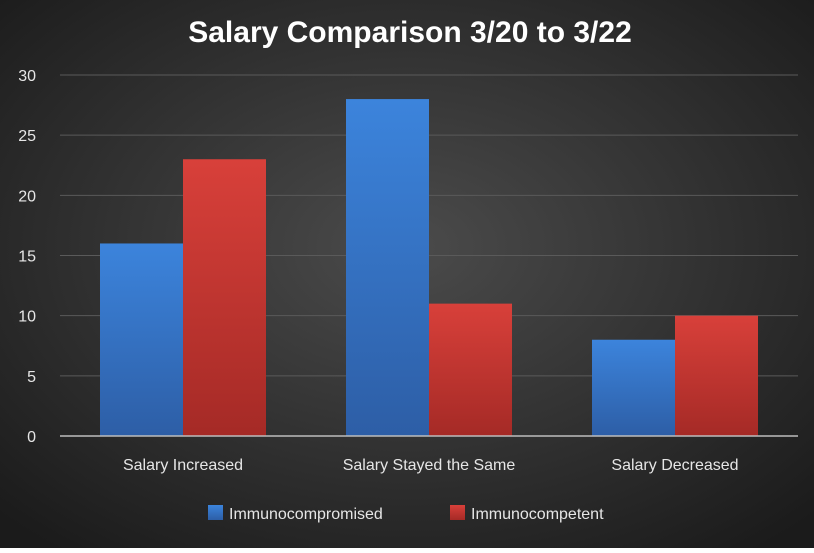  Describe the element at coordinates (406, 514) in the screenshot. I see `legend: Immunocompromised Immunocompetent` at that location.